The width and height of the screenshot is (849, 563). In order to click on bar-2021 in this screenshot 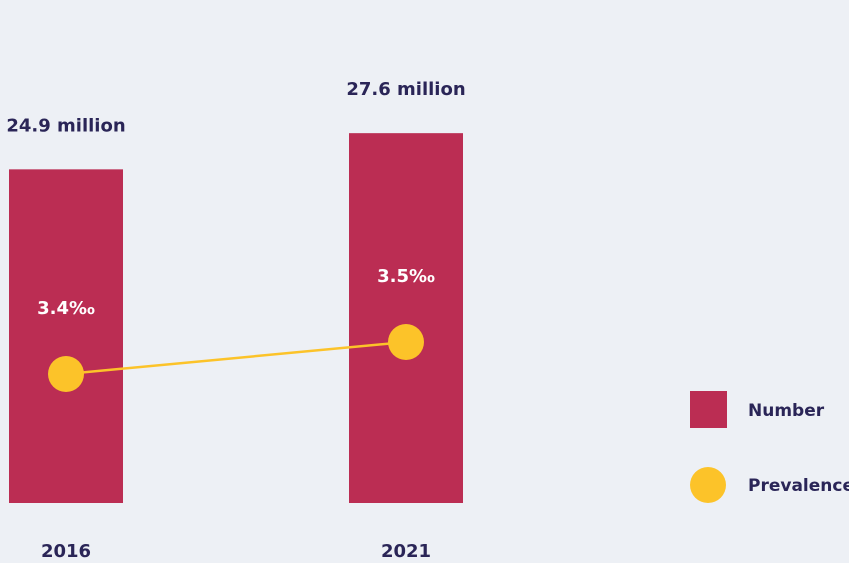, I will do `click(406, 318)`.